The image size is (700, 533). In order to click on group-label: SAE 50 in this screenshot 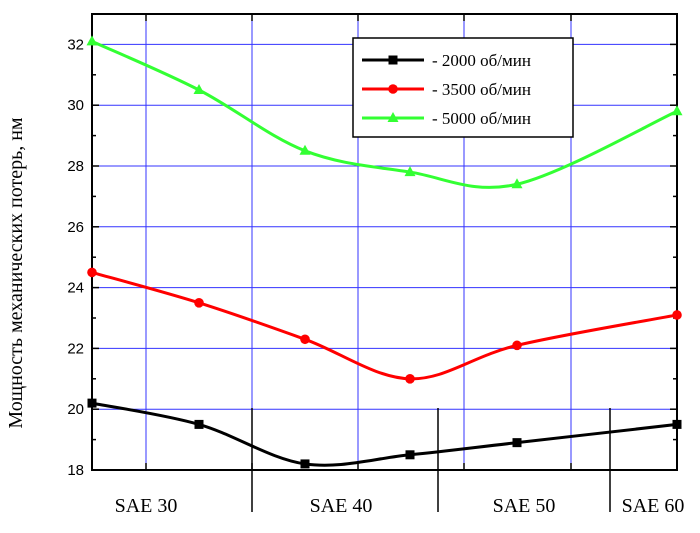, I will do `click(524, 506)`.